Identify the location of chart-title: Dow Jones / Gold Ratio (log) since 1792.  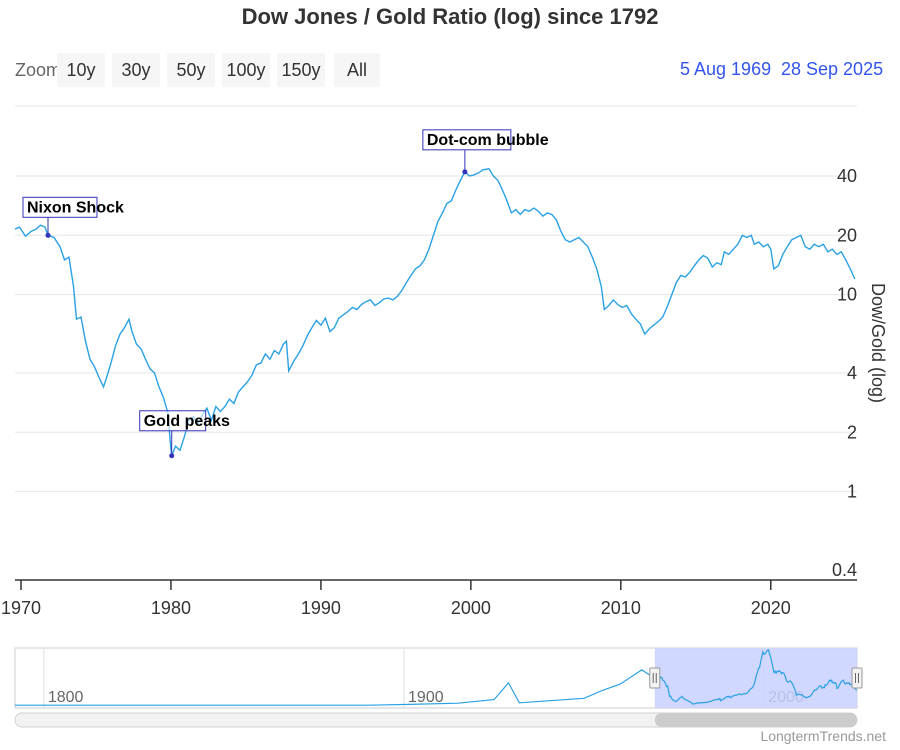
(450, 16).